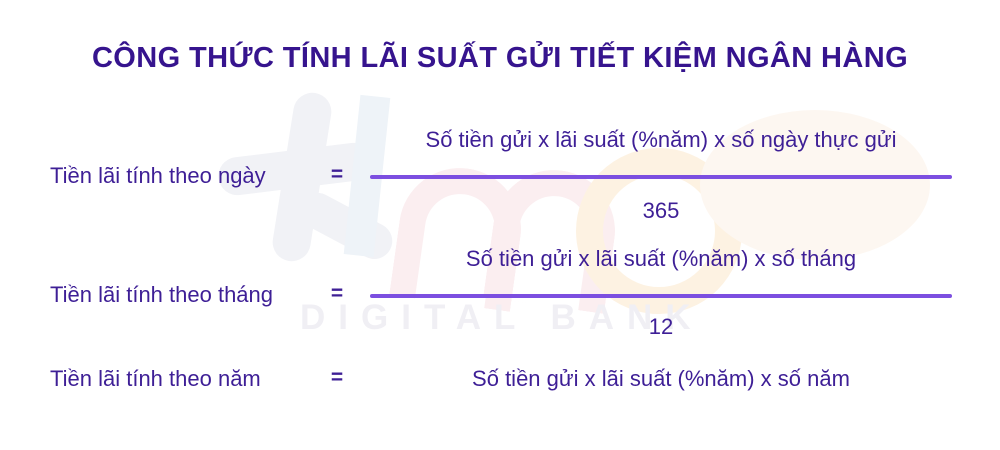 The height and width of the screenshot is (450, 1000). Describe the element at coordinates (815, 185) in the screenshot. I see `timo-logo-brush-blob` at that location.